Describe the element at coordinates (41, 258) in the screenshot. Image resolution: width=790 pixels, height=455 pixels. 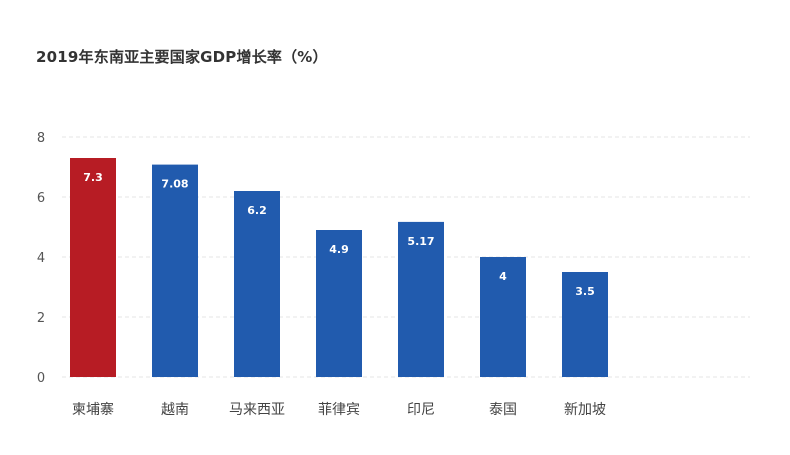
I see `y-tick-label: 4` at that location.